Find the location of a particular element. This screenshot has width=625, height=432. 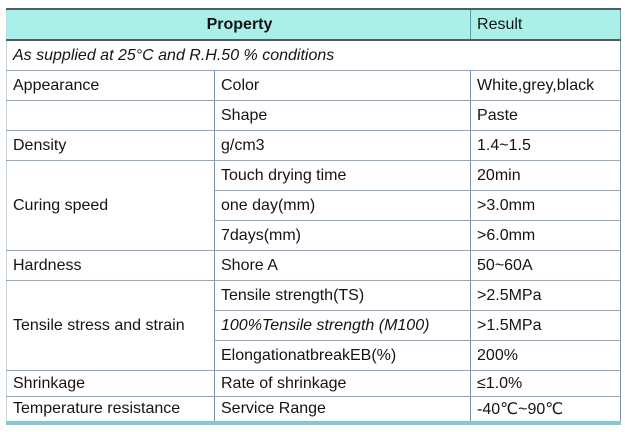

result-cell: >2.5MPa is located at coordinates (545, 295).